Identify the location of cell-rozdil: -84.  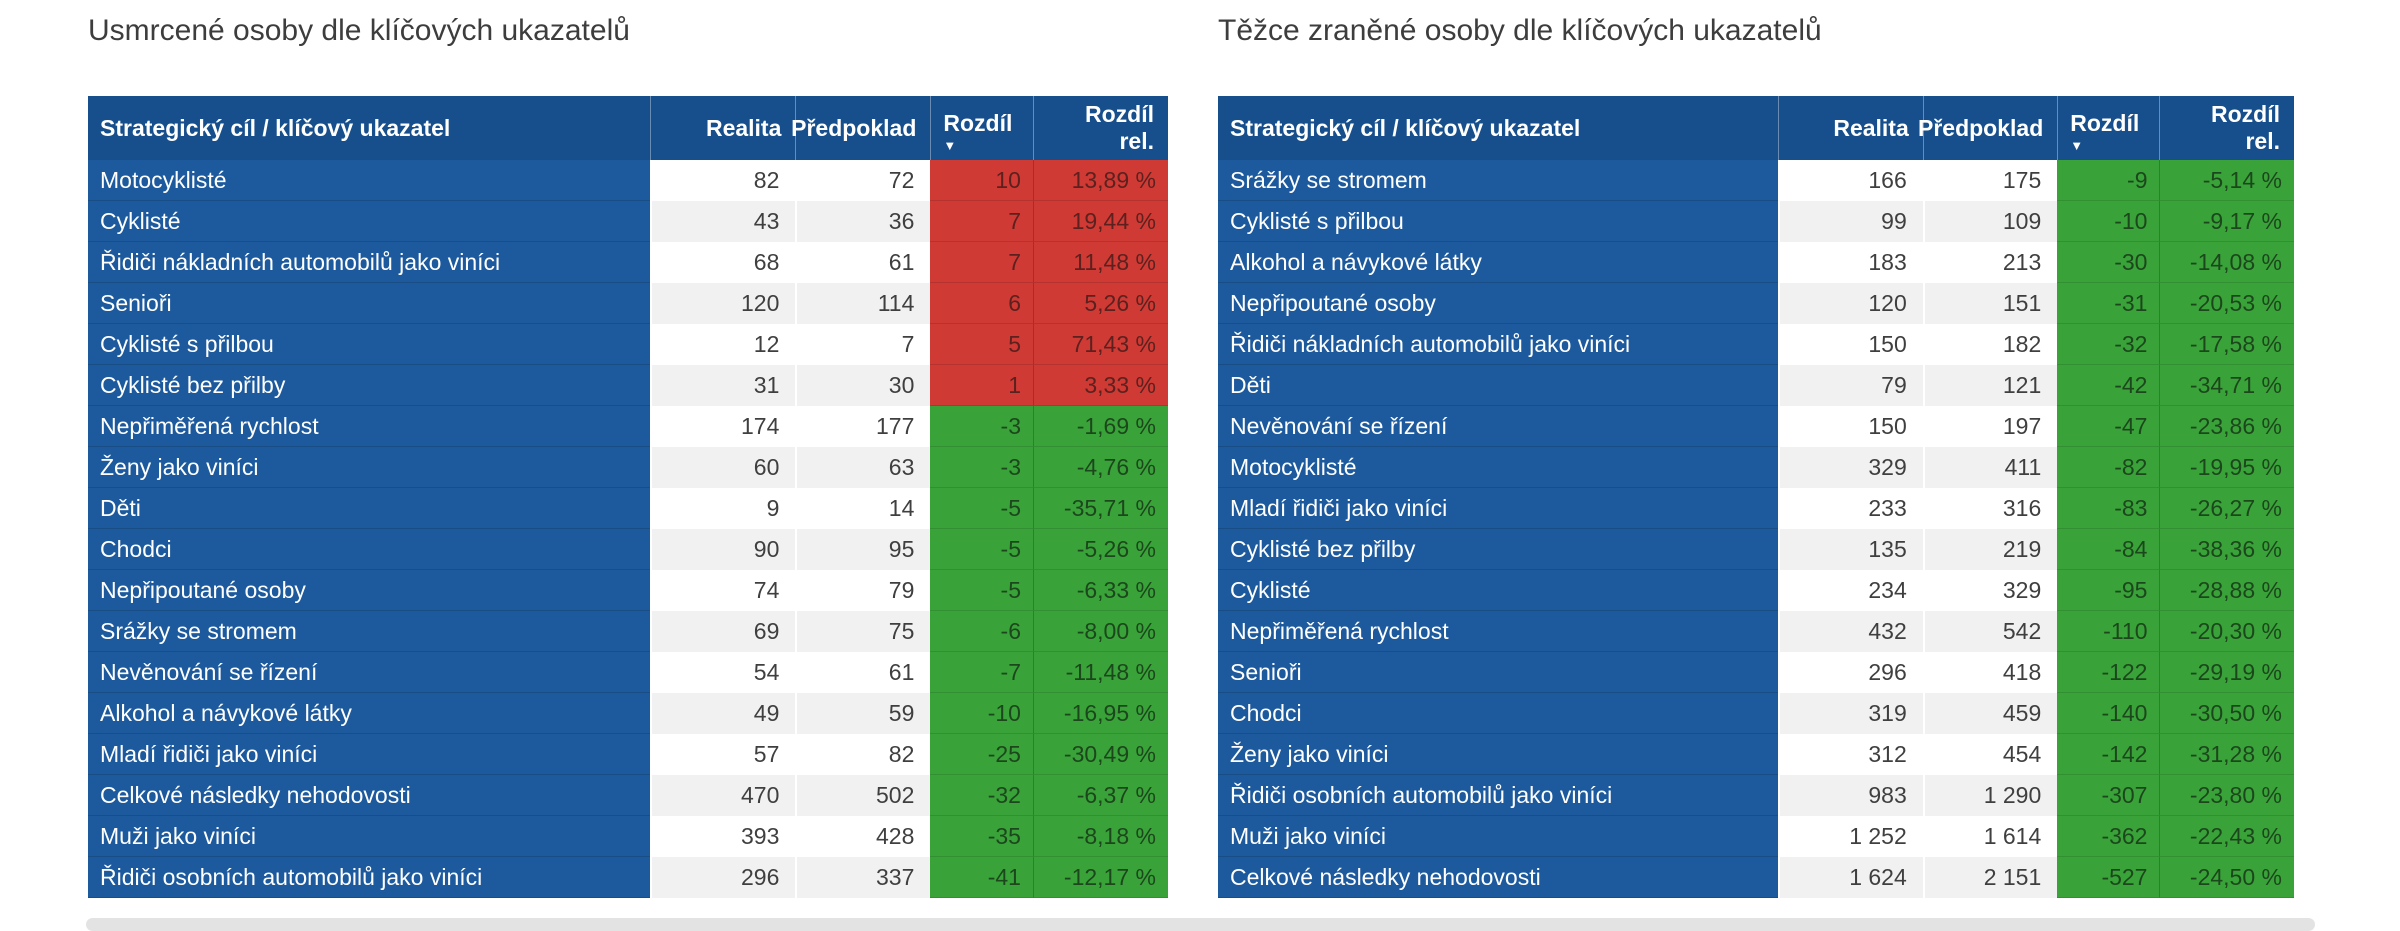
(2108, 549).